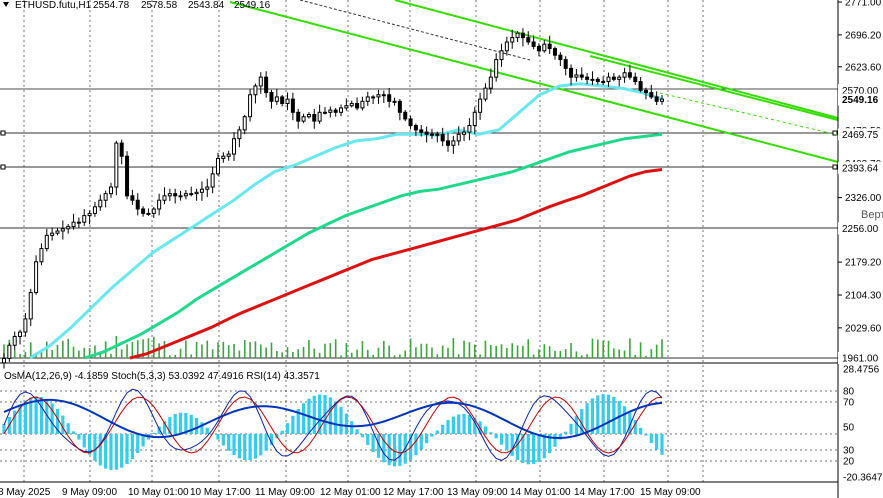 The height and width of the screenshot is (498, 883). What do you see at coordinates (285, 492) in the screenshot?
I see `time-axis-label: 11 May 09:00` at bounding box center [285, 492].